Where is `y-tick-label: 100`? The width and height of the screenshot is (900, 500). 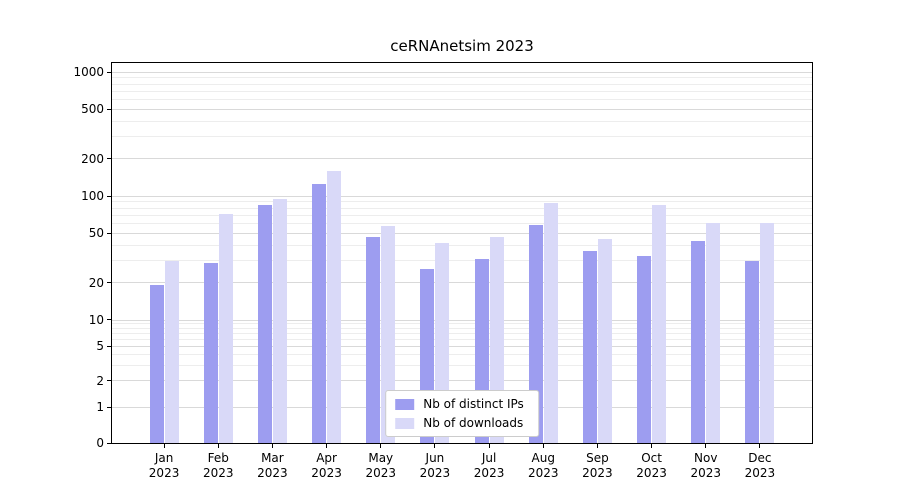 y-tick-label: 100 is located at coordinates (92, 196).